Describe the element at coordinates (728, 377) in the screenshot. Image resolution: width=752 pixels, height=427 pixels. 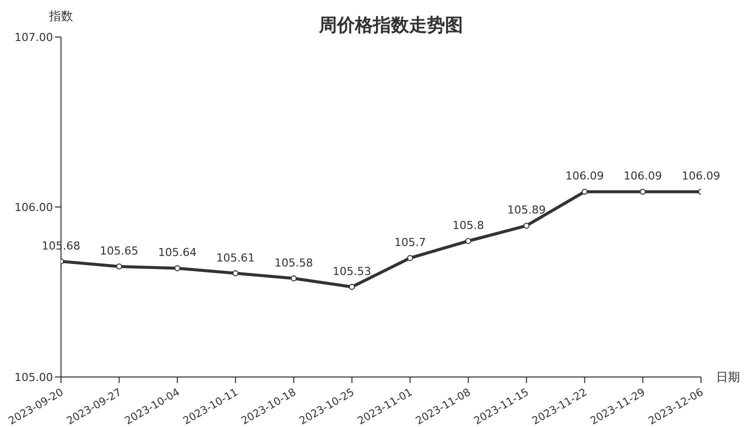
I see `x-axis-title: 日期` at that location.